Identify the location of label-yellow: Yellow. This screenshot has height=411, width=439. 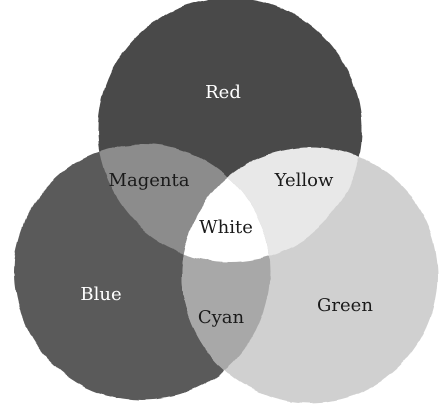
(304, 180).